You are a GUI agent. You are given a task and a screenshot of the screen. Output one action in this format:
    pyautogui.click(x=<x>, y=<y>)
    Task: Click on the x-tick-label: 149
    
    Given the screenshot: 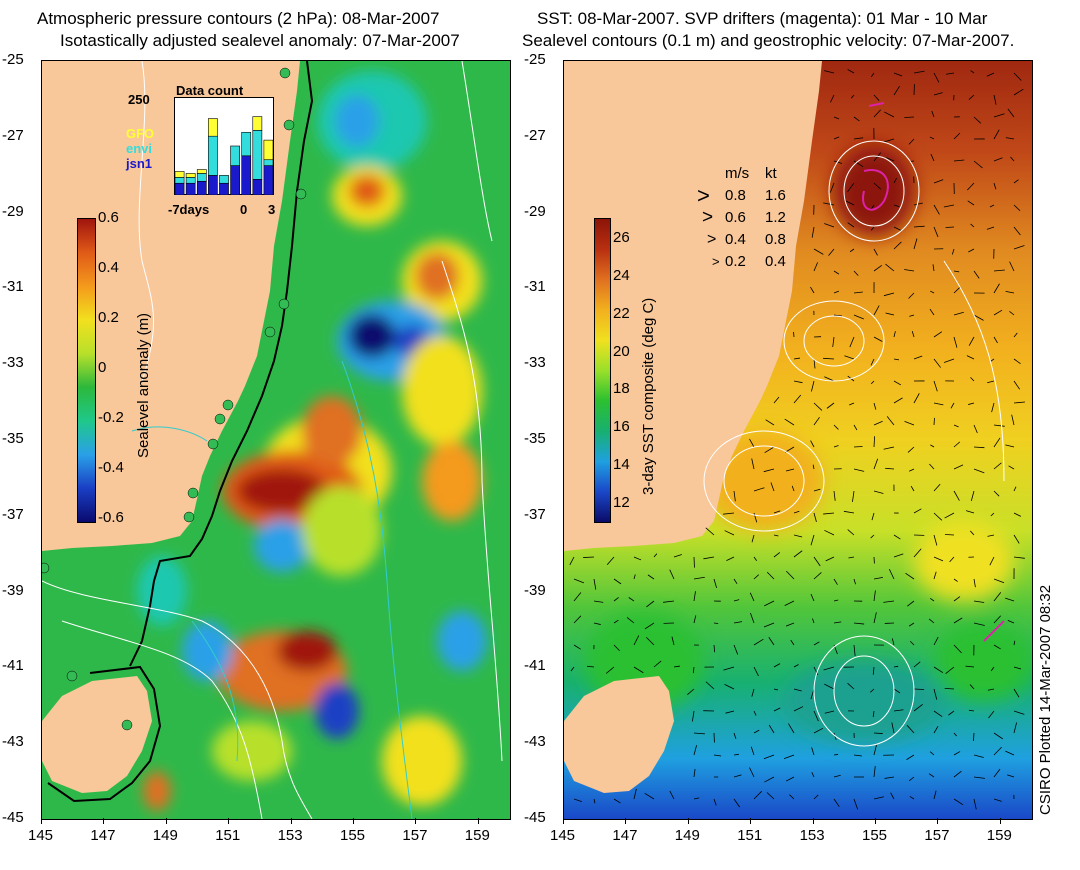 What is the action you would take?
    pyautogui.click(x=687, y=835)
    